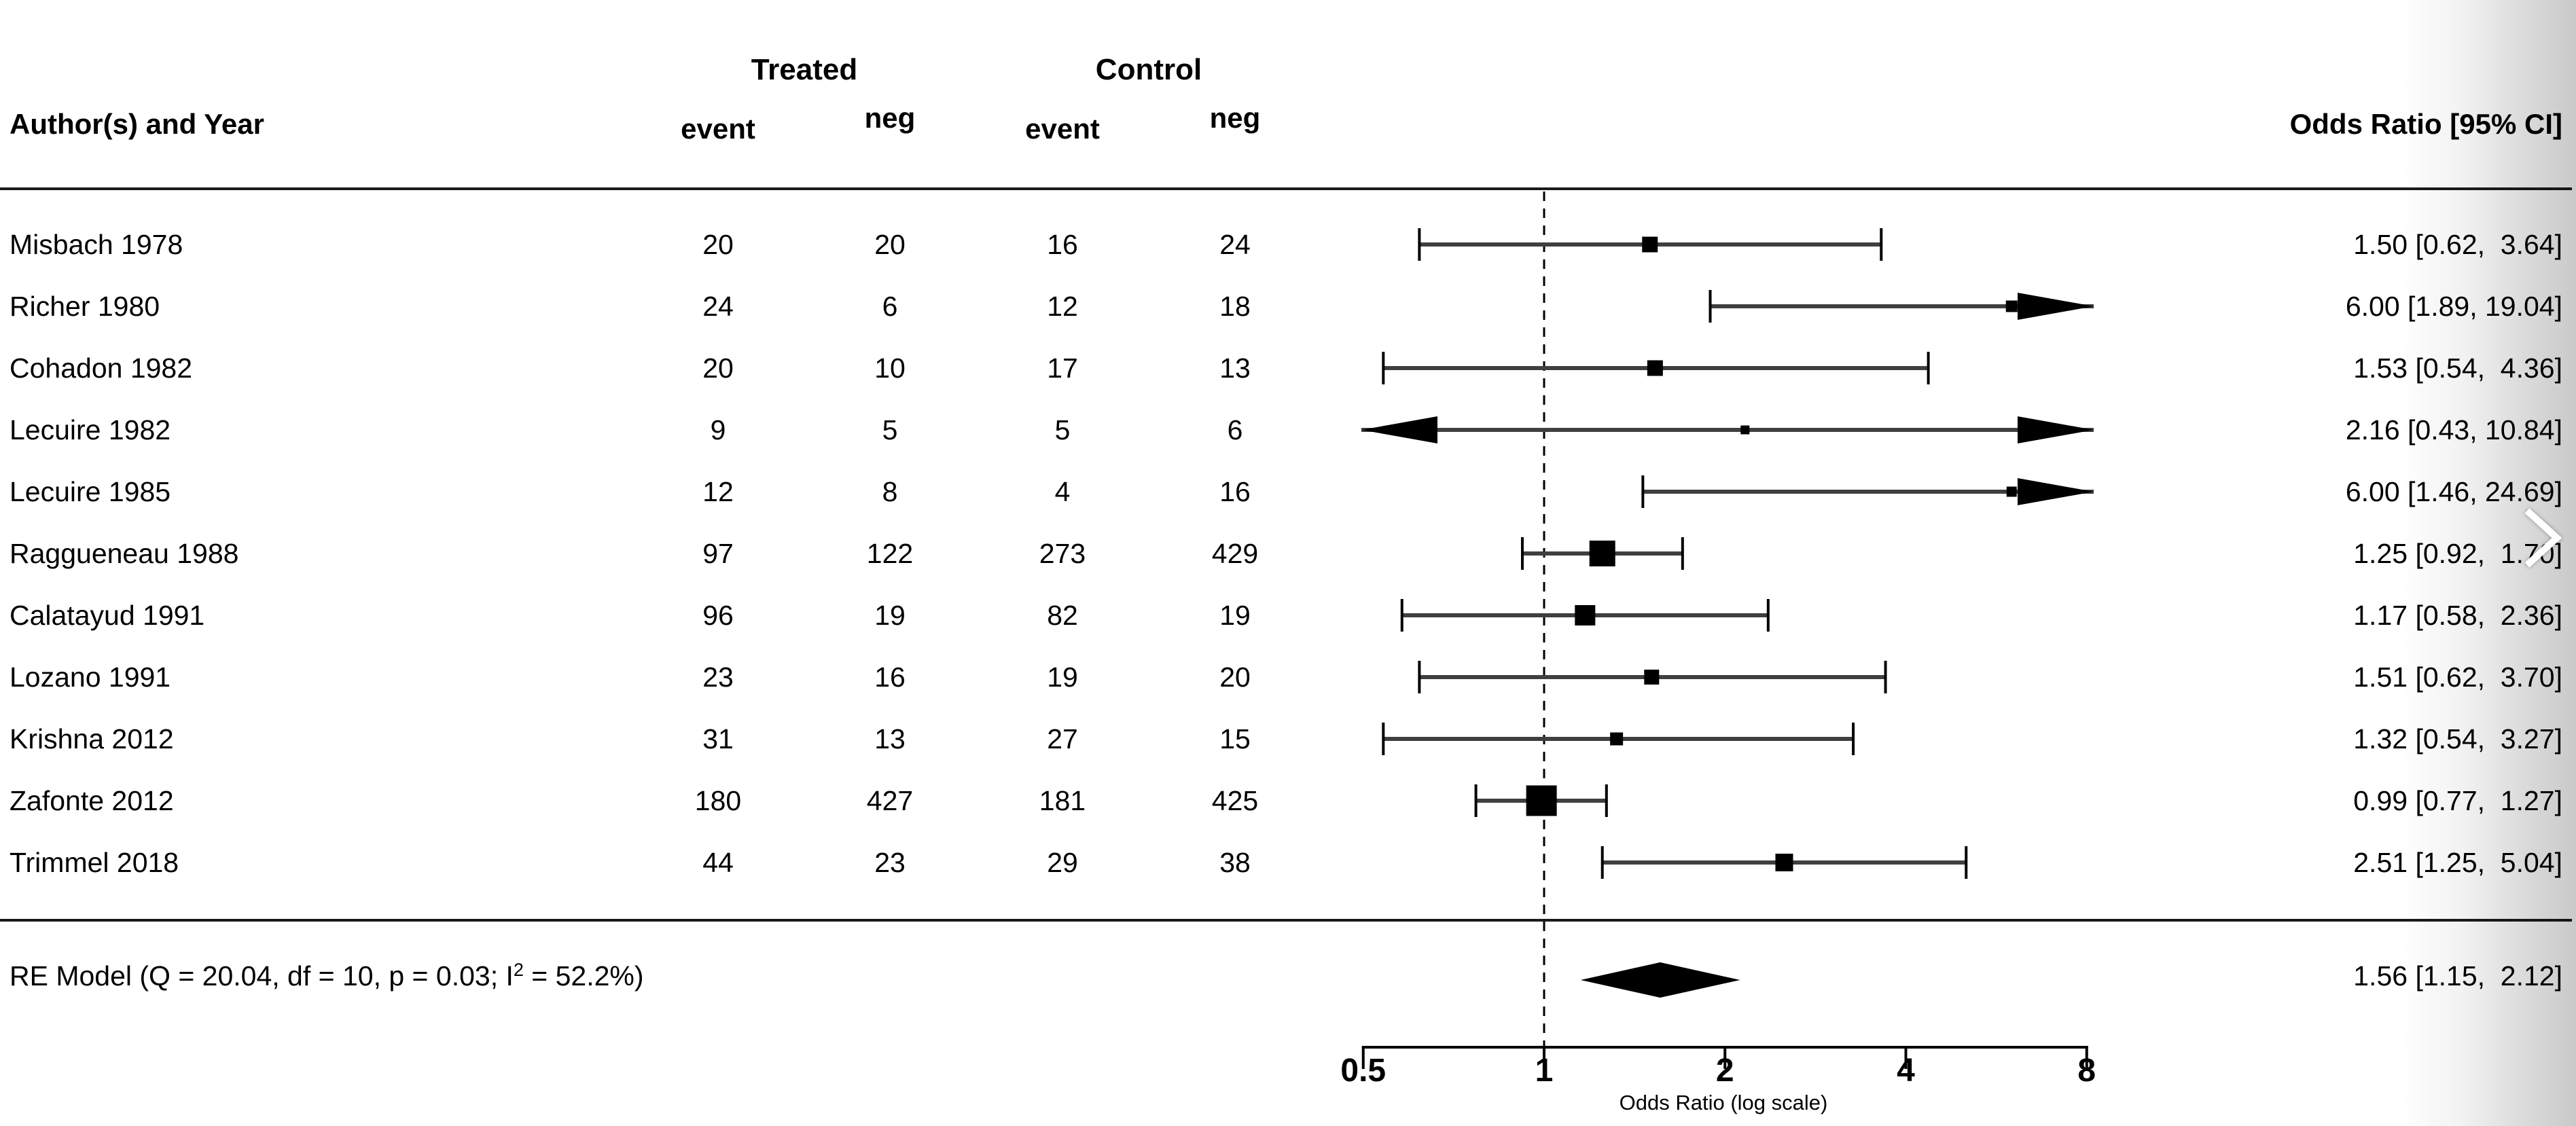 This screenshot has height=1126, width=2576. Describe the element at coordinates (107, 615) in the screenshot. I see `study-author-label: Calatayud 1991` at that location.